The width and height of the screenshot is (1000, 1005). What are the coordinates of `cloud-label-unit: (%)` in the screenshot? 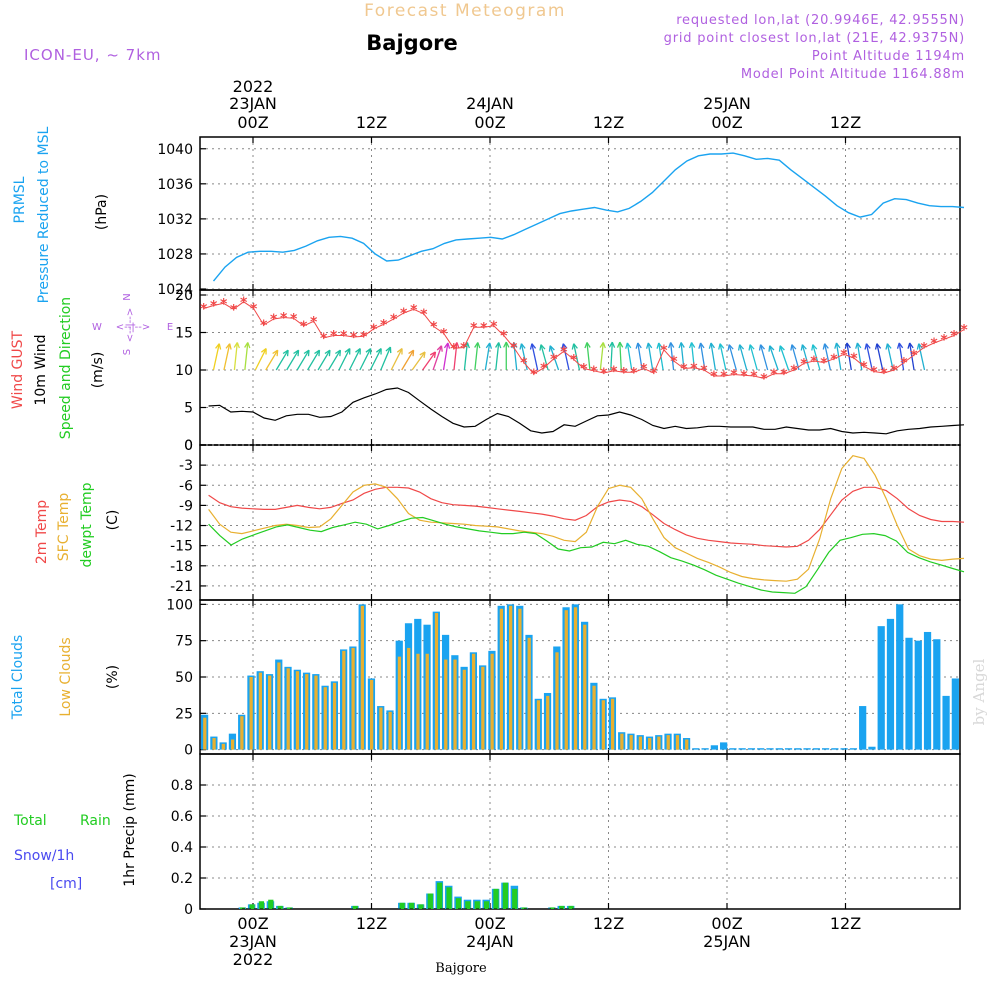 It's located at (113, 677).